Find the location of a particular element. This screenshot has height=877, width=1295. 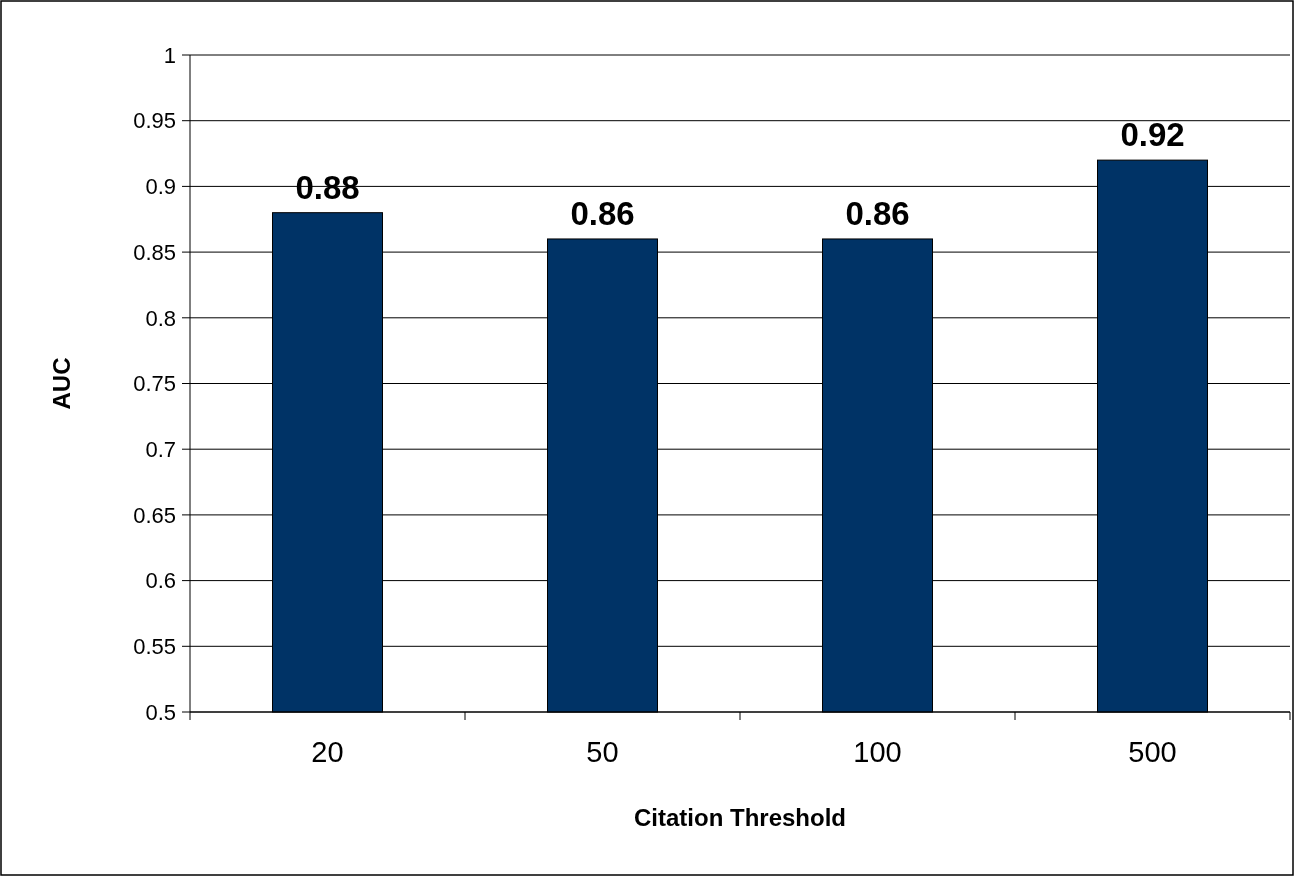

y-tick-label: 0.6 is located at coordinates (160, 581).